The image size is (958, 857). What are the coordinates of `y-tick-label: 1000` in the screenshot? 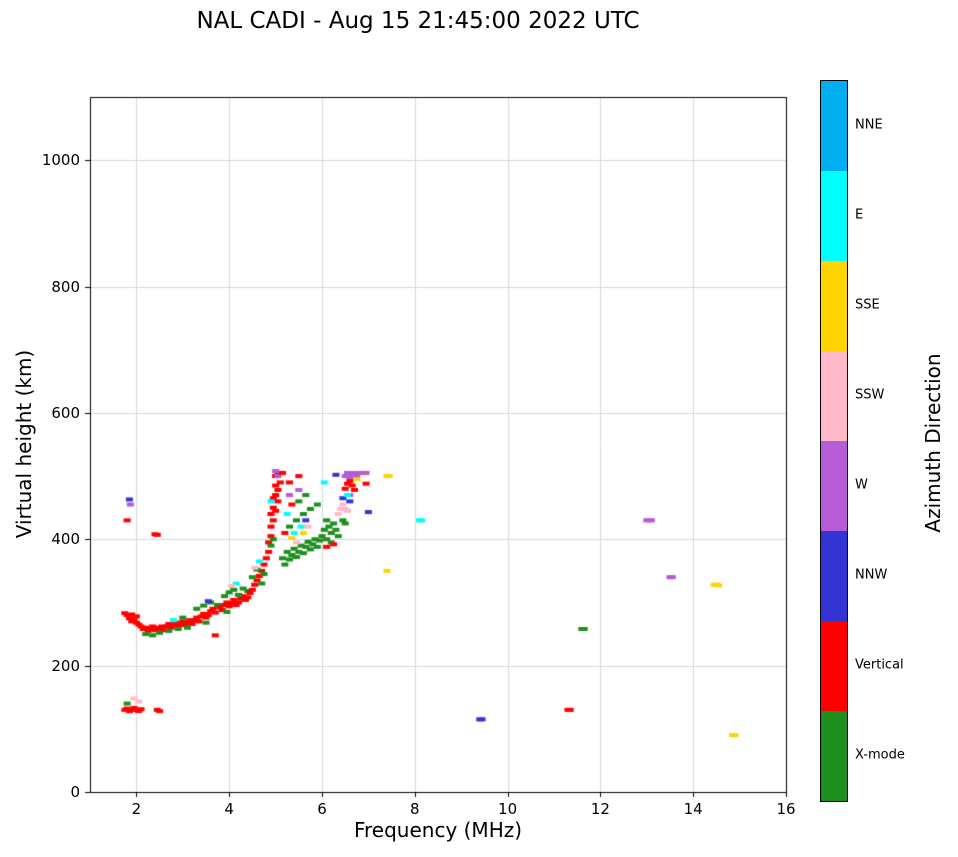 It's located at (60, 160).